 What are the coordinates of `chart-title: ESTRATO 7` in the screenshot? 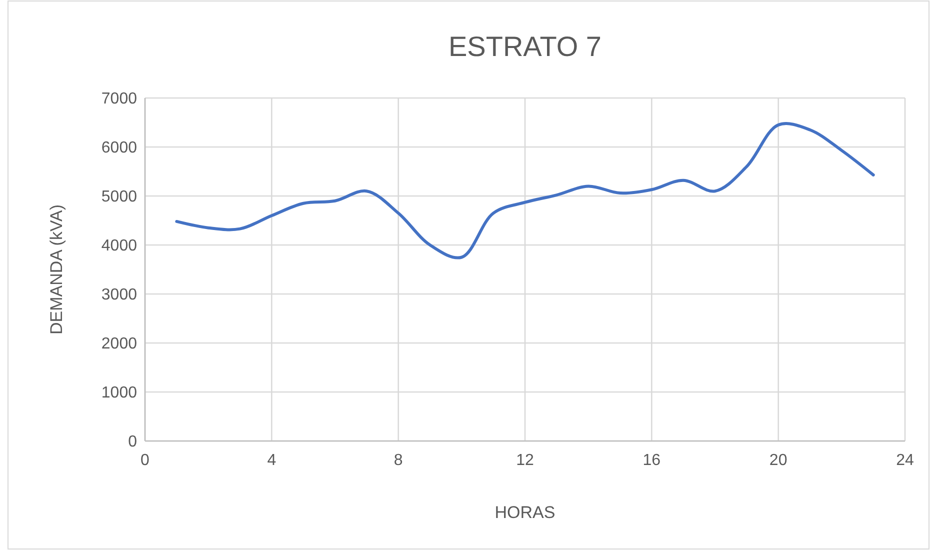 It's located at (525, 46).